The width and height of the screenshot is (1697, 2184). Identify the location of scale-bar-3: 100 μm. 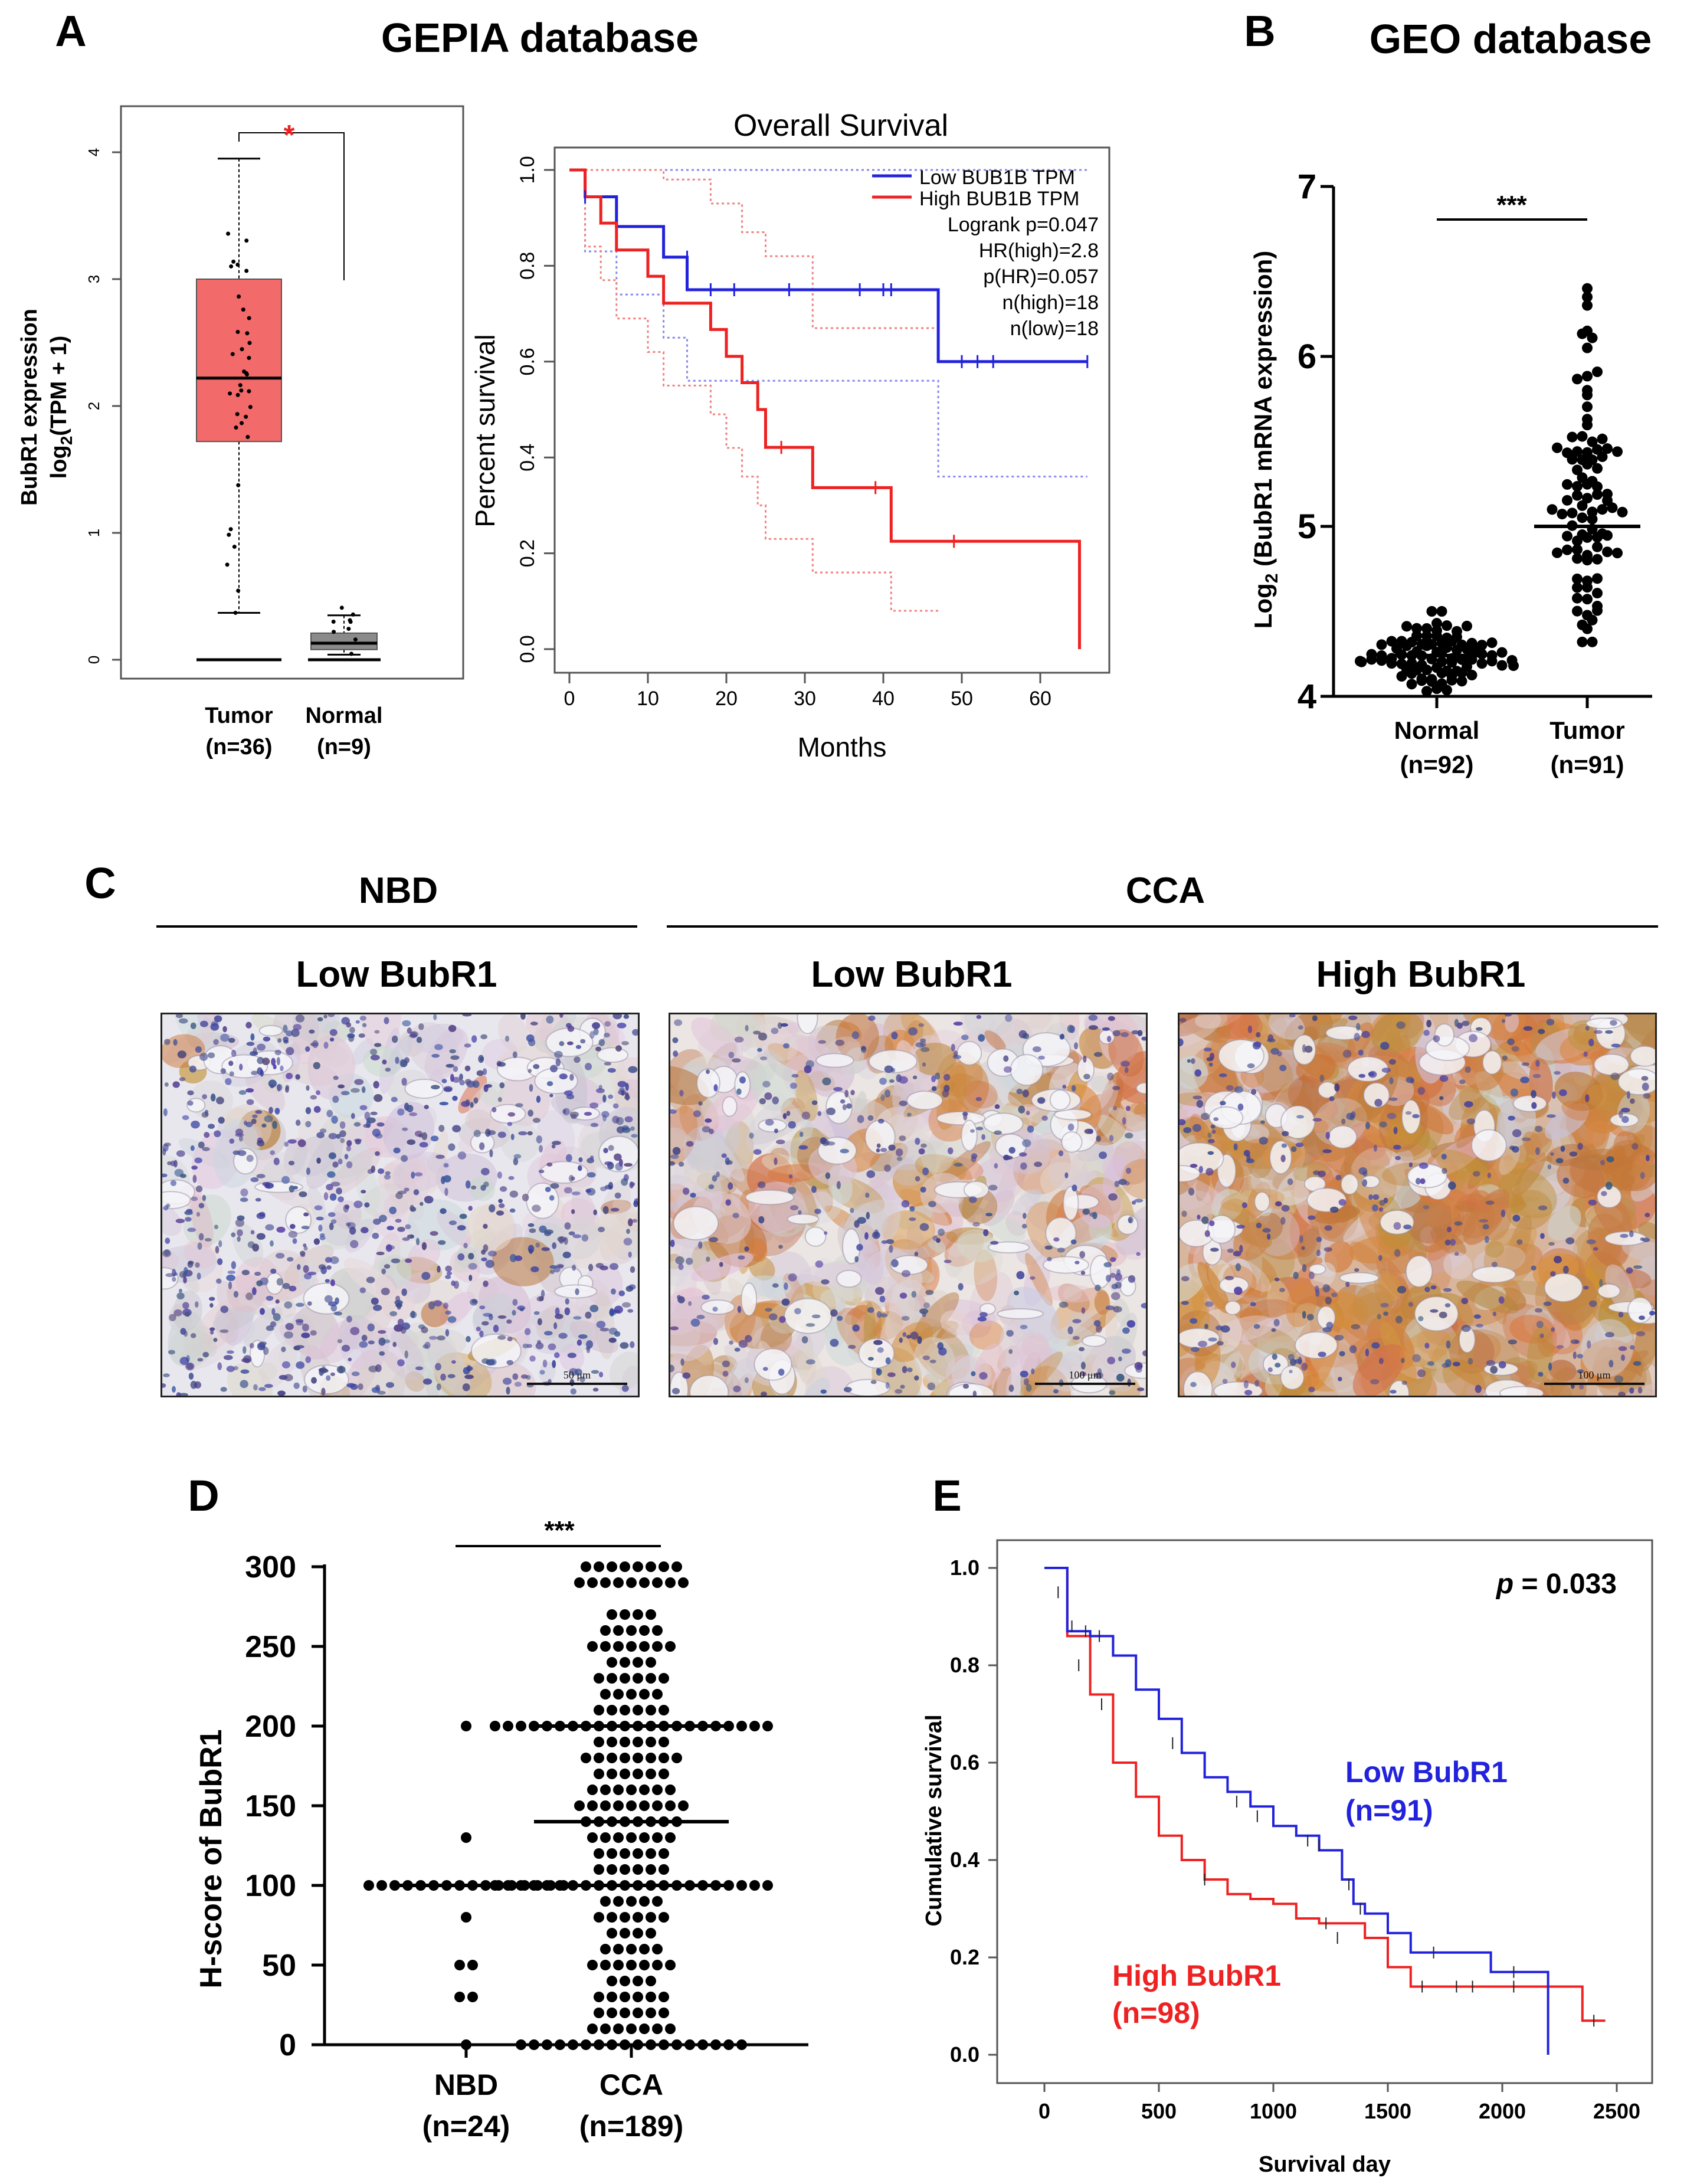
(1594, 1378).